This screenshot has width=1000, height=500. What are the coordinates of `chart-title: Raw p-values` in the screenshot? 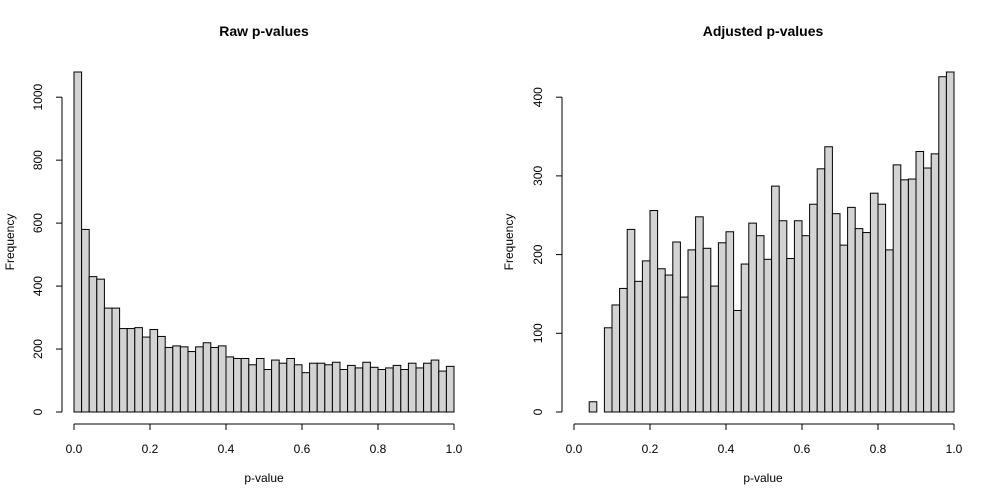 It's located at (264, 31).